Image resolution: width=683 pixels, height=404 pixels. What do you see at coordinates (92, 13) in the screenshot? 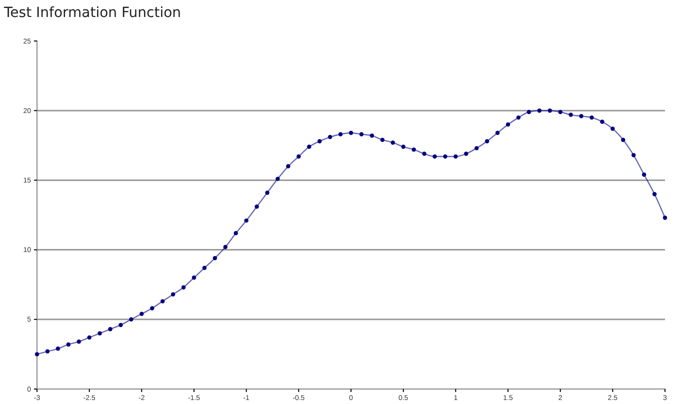
I see `chart-title: Test Information Function` at bounding box center [92, 13].